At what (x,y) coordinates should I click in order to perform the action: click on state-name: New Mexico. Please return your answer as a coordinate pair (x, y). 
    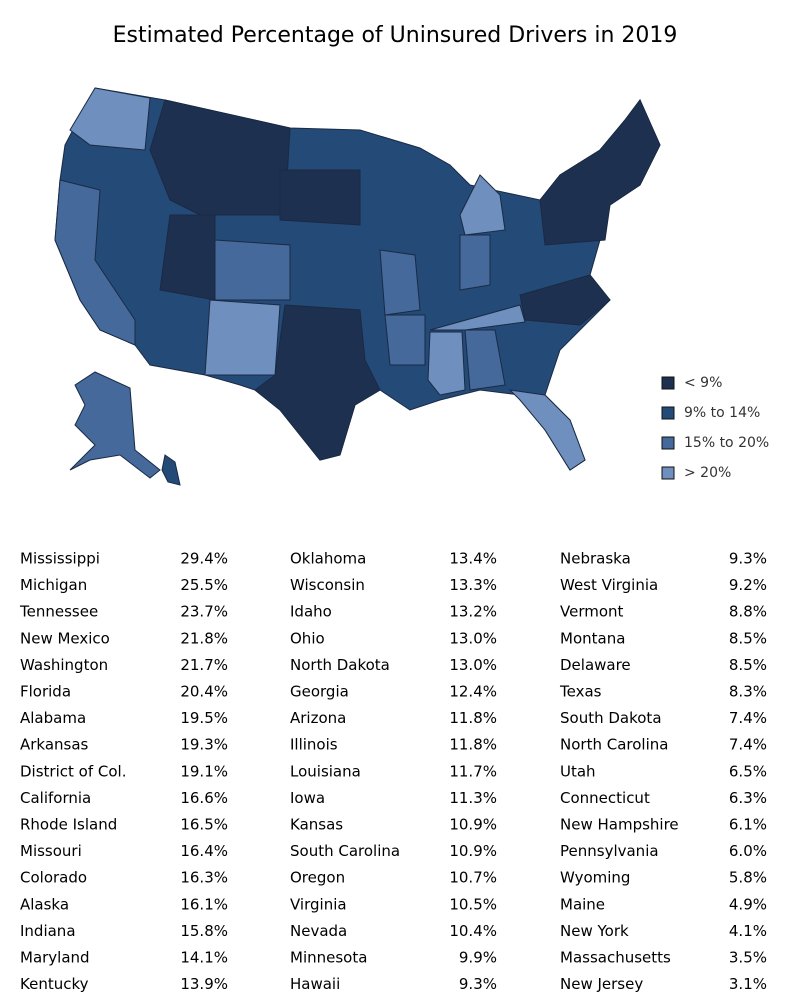
    Looking at the image, I should click on (65, 638).